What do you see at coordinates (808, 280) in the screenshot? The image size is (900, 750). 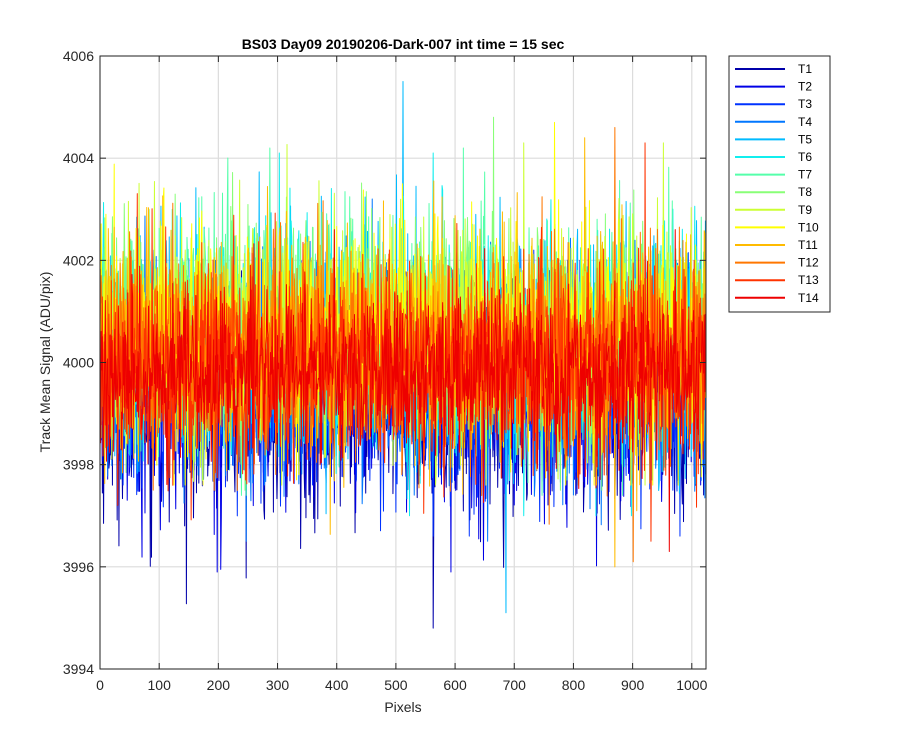 I see `legend-label-t13: T13` at bounding box center [808, 280].